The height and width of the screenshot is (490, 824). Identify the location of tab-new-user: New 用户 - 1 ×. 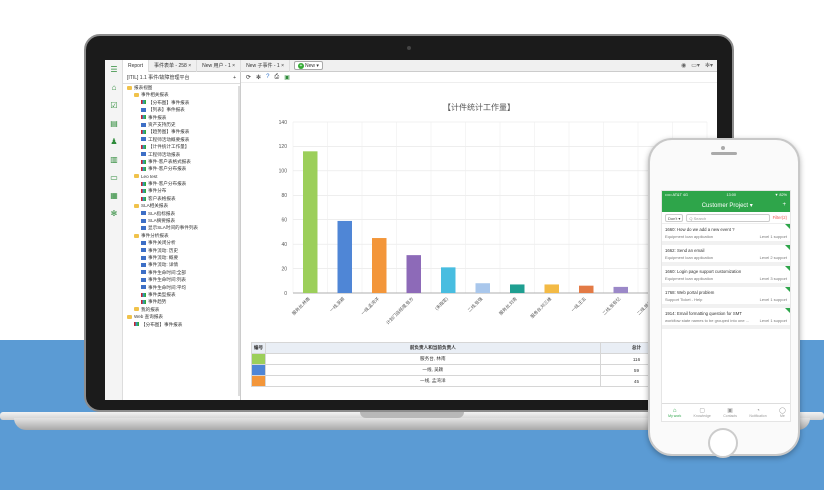
(219, 66).